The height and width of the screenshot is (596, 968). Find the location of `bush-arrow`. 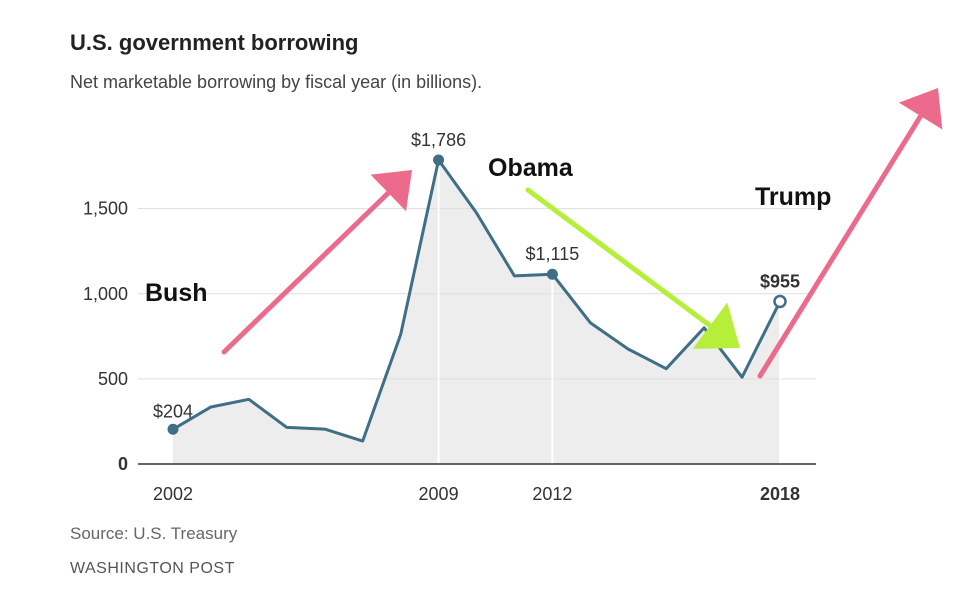

bush-arrow is located at coordinates (316, 262).